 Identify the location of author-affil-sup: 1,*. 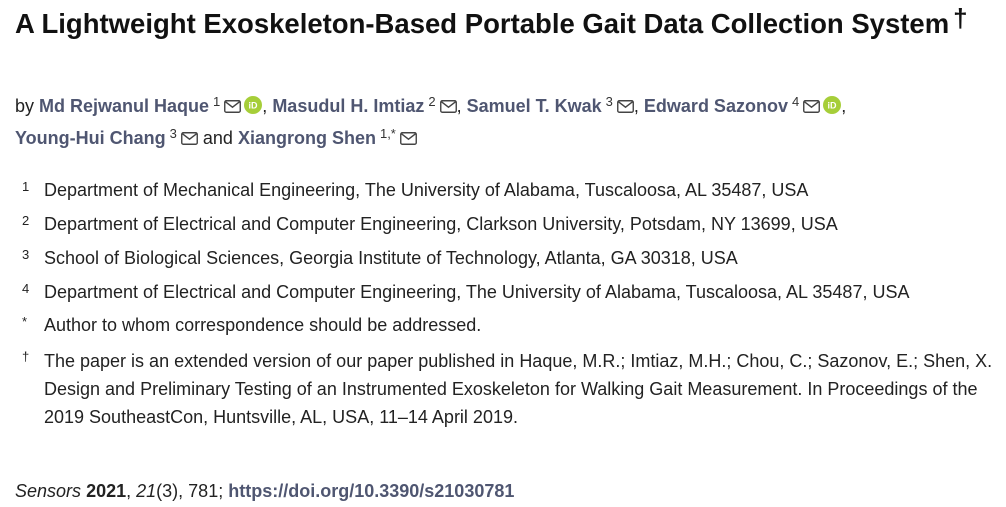
(387, 133).